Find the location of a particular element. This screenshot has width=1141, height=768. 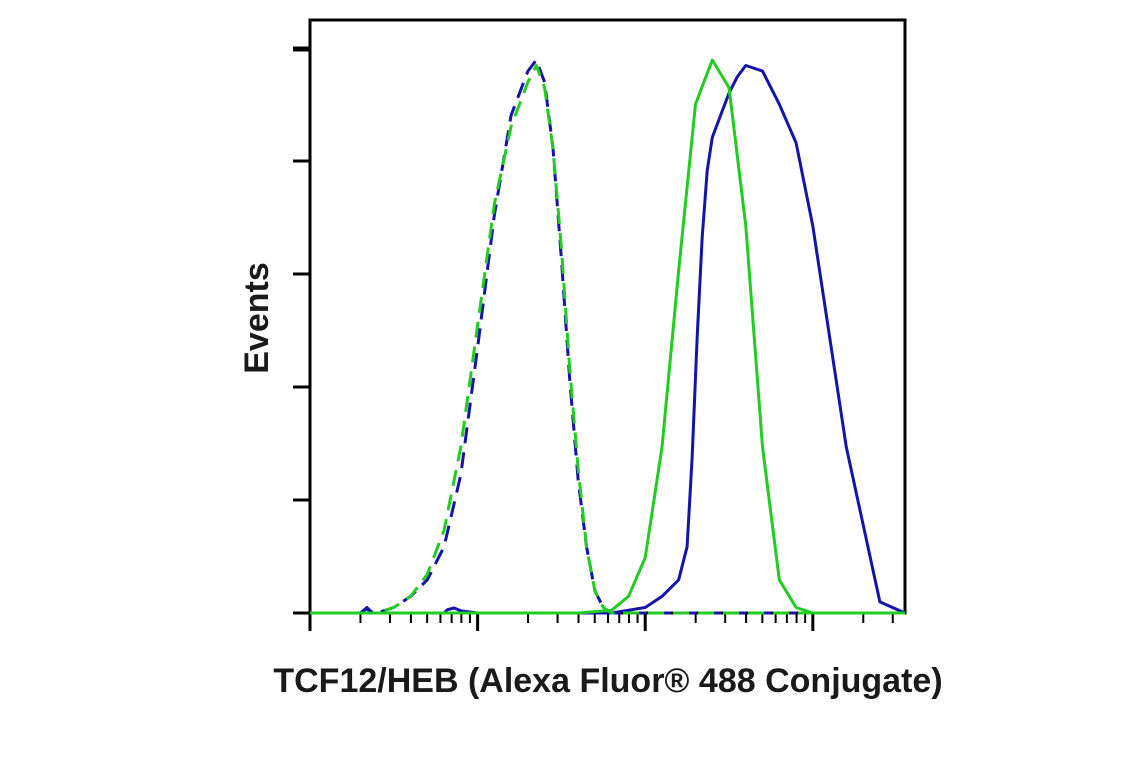

x-axis-label: TCF12/HEB (Alexa Fluor® 488 Conjugate) is located at coordinates (607, 681).